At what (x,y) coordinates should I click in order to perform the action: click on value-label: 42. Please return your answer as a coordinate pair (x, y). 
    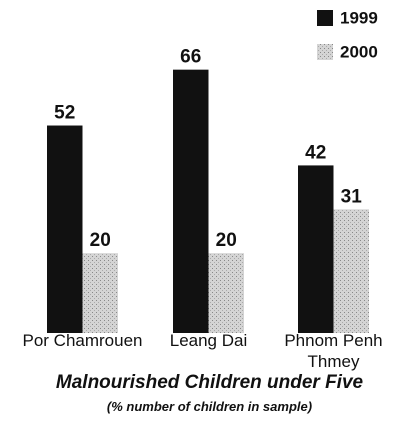
    Looking at the image, I should click on (315, 152).